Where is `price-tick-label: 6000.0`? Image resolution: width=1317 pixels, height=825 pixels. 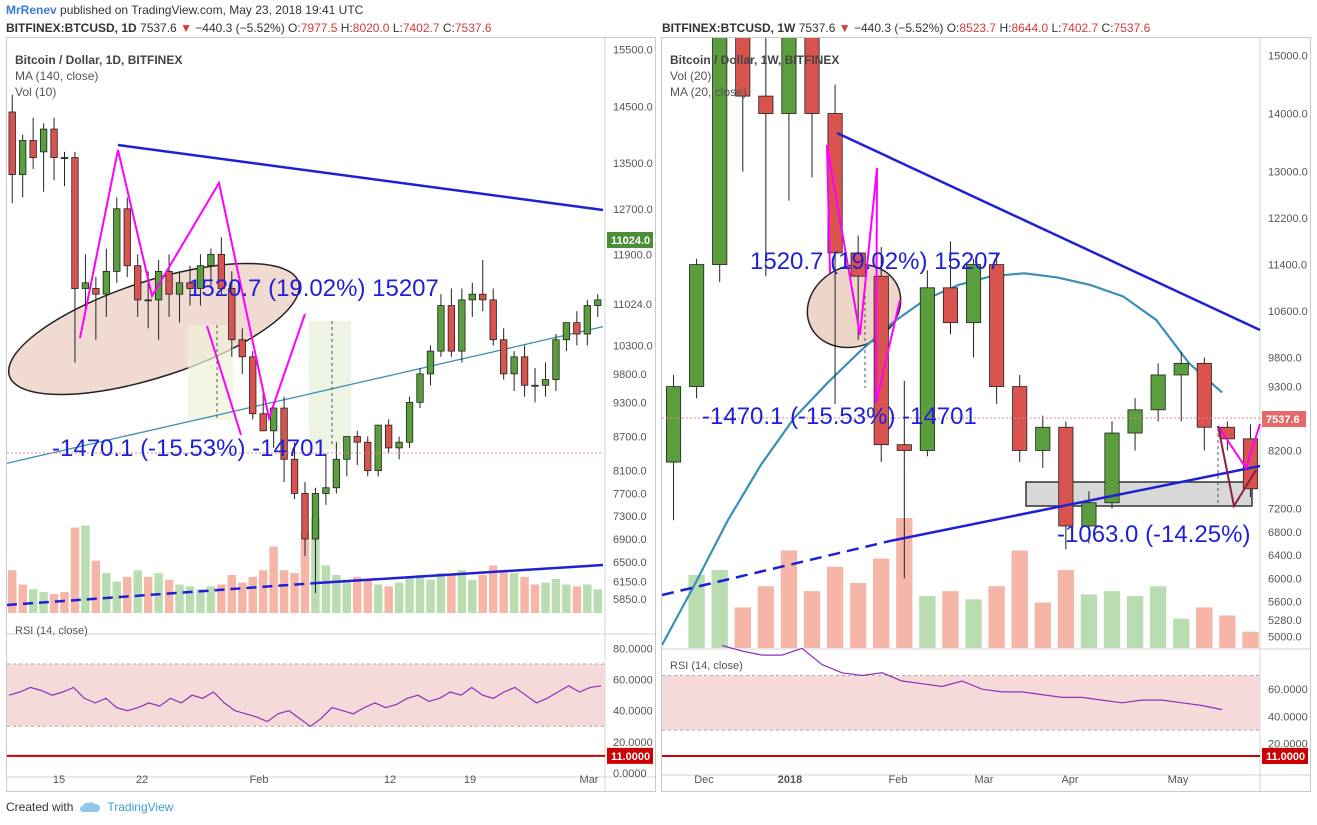 price-tick-label: 6000.0 is located at coordinates (1285, 579).